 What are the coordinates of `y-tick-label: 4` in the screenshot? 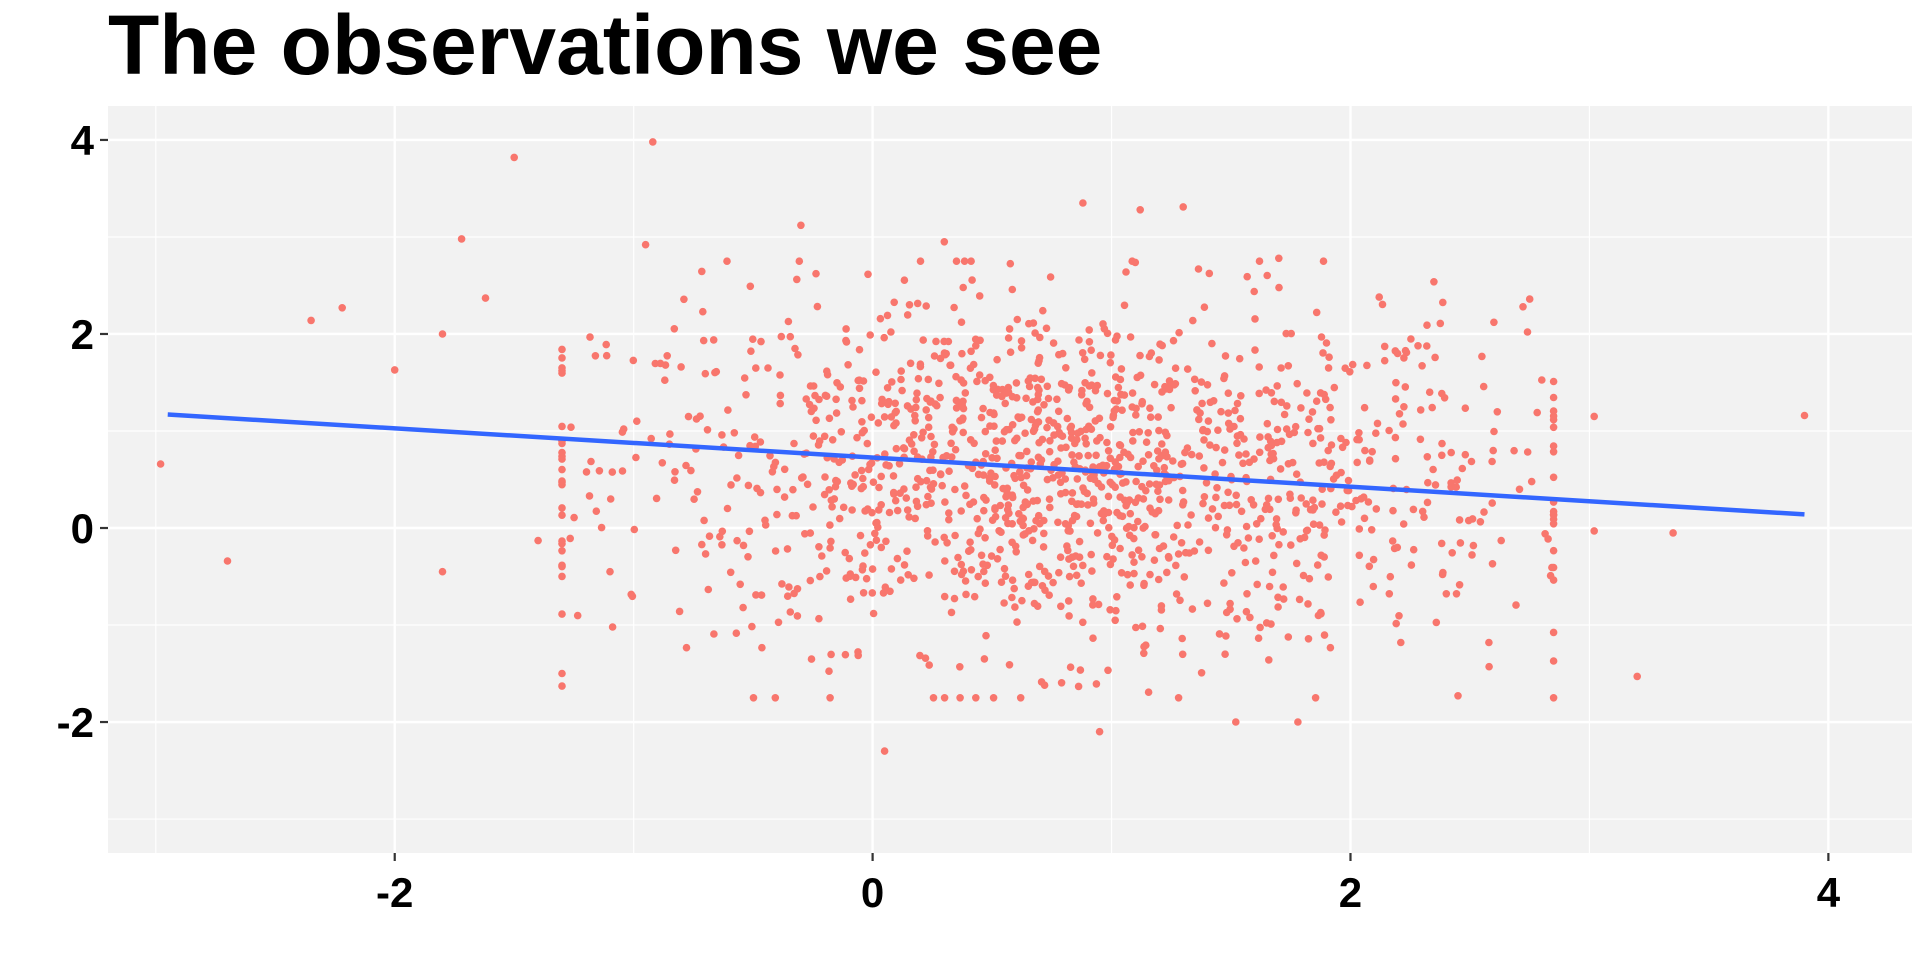 It's located at (83, 140).